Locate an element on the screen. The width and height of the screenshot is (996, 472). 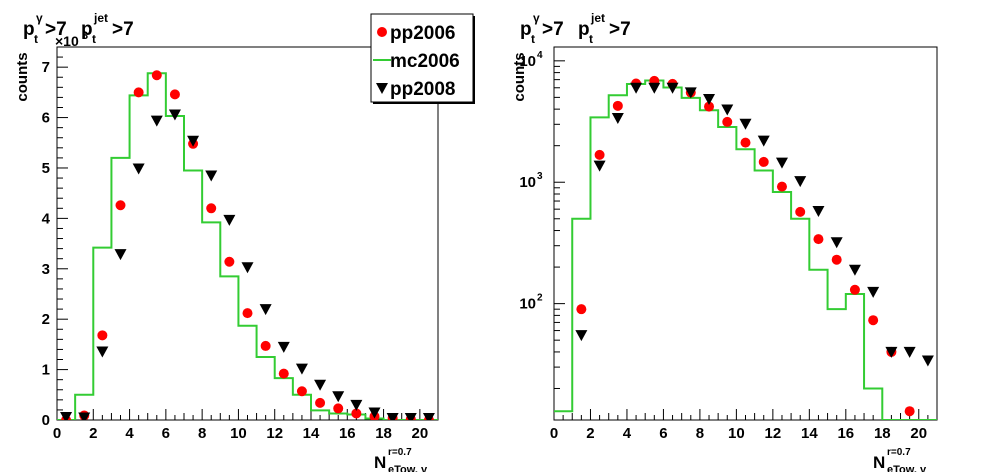
x-axis-label-sup: r=0.7 is located at coordinates (400, 452).